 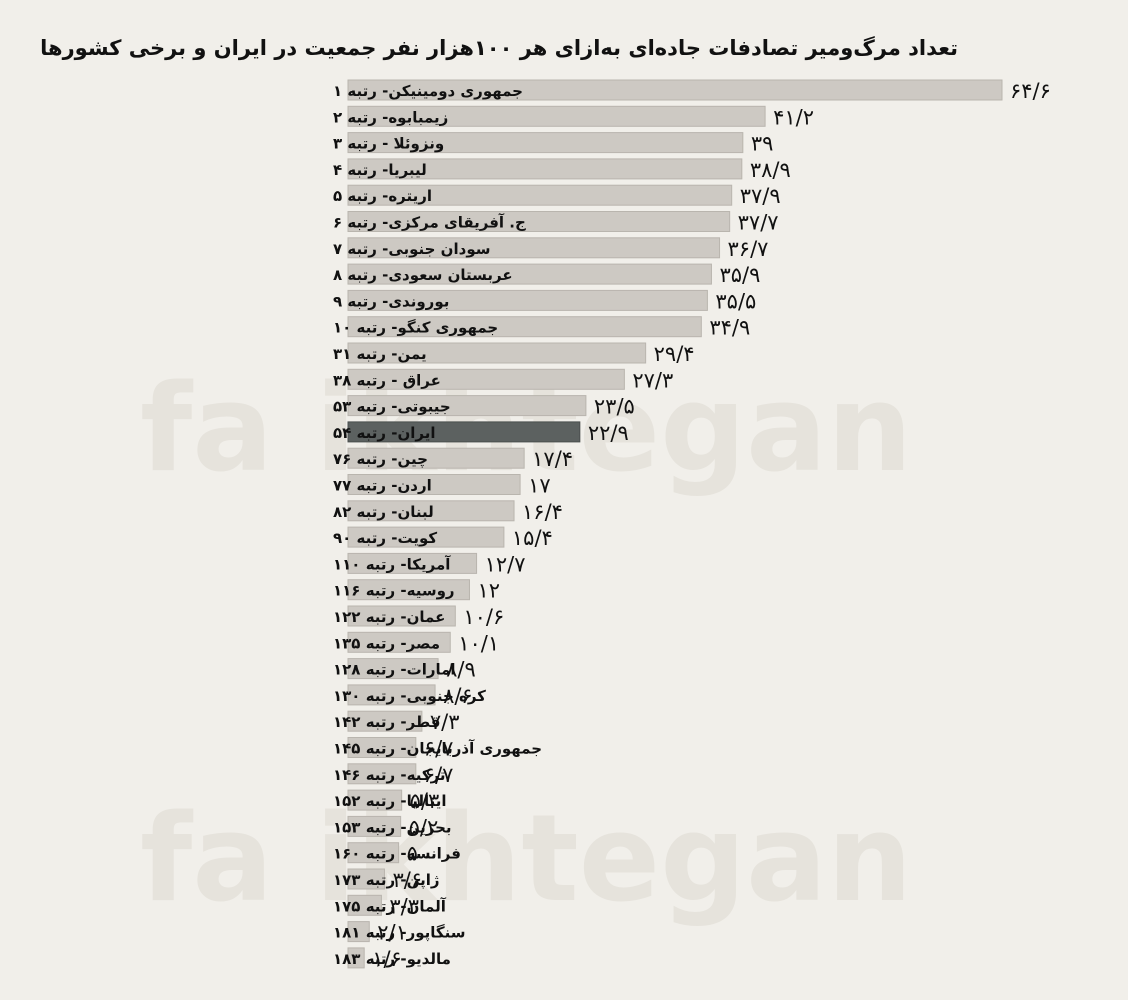 What do you see at coordinates (608, 433) in the screenshot?
I see `value-label: ۲۲/۹` at bounding box center [608, 433].